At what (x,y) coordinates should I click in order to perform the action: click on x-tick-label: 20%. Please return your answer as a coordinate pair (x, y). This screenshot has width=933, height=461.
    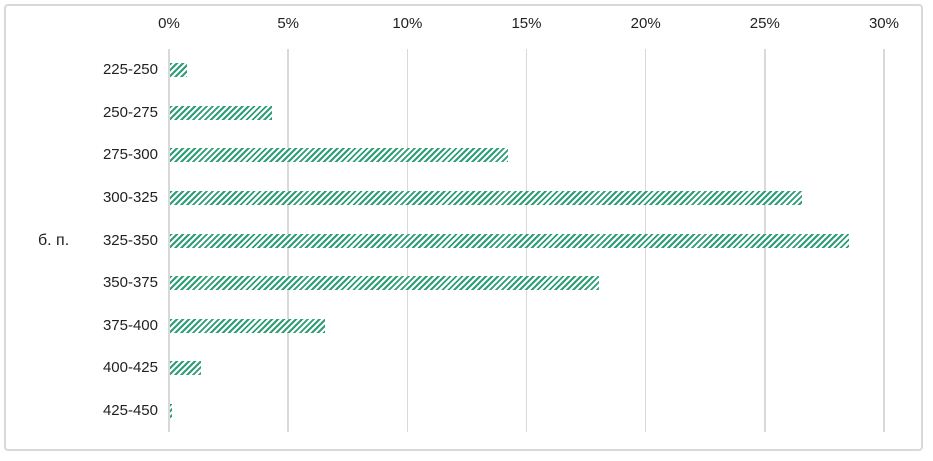
    Looking at the image, I should click on (645, 23).